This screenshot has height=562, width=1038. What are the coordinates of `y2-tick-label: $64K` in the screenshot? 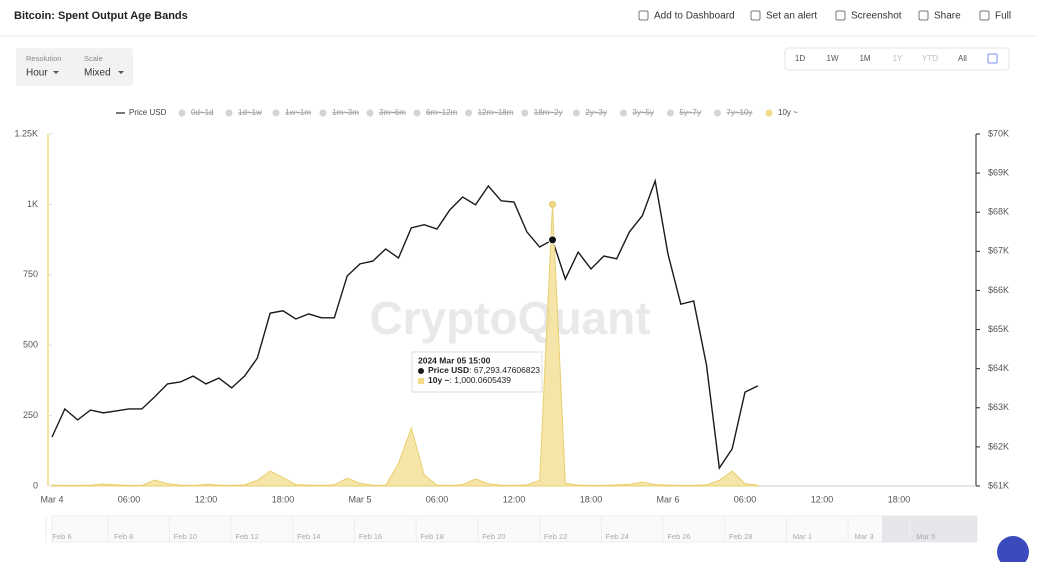 It's located at (998, 368).